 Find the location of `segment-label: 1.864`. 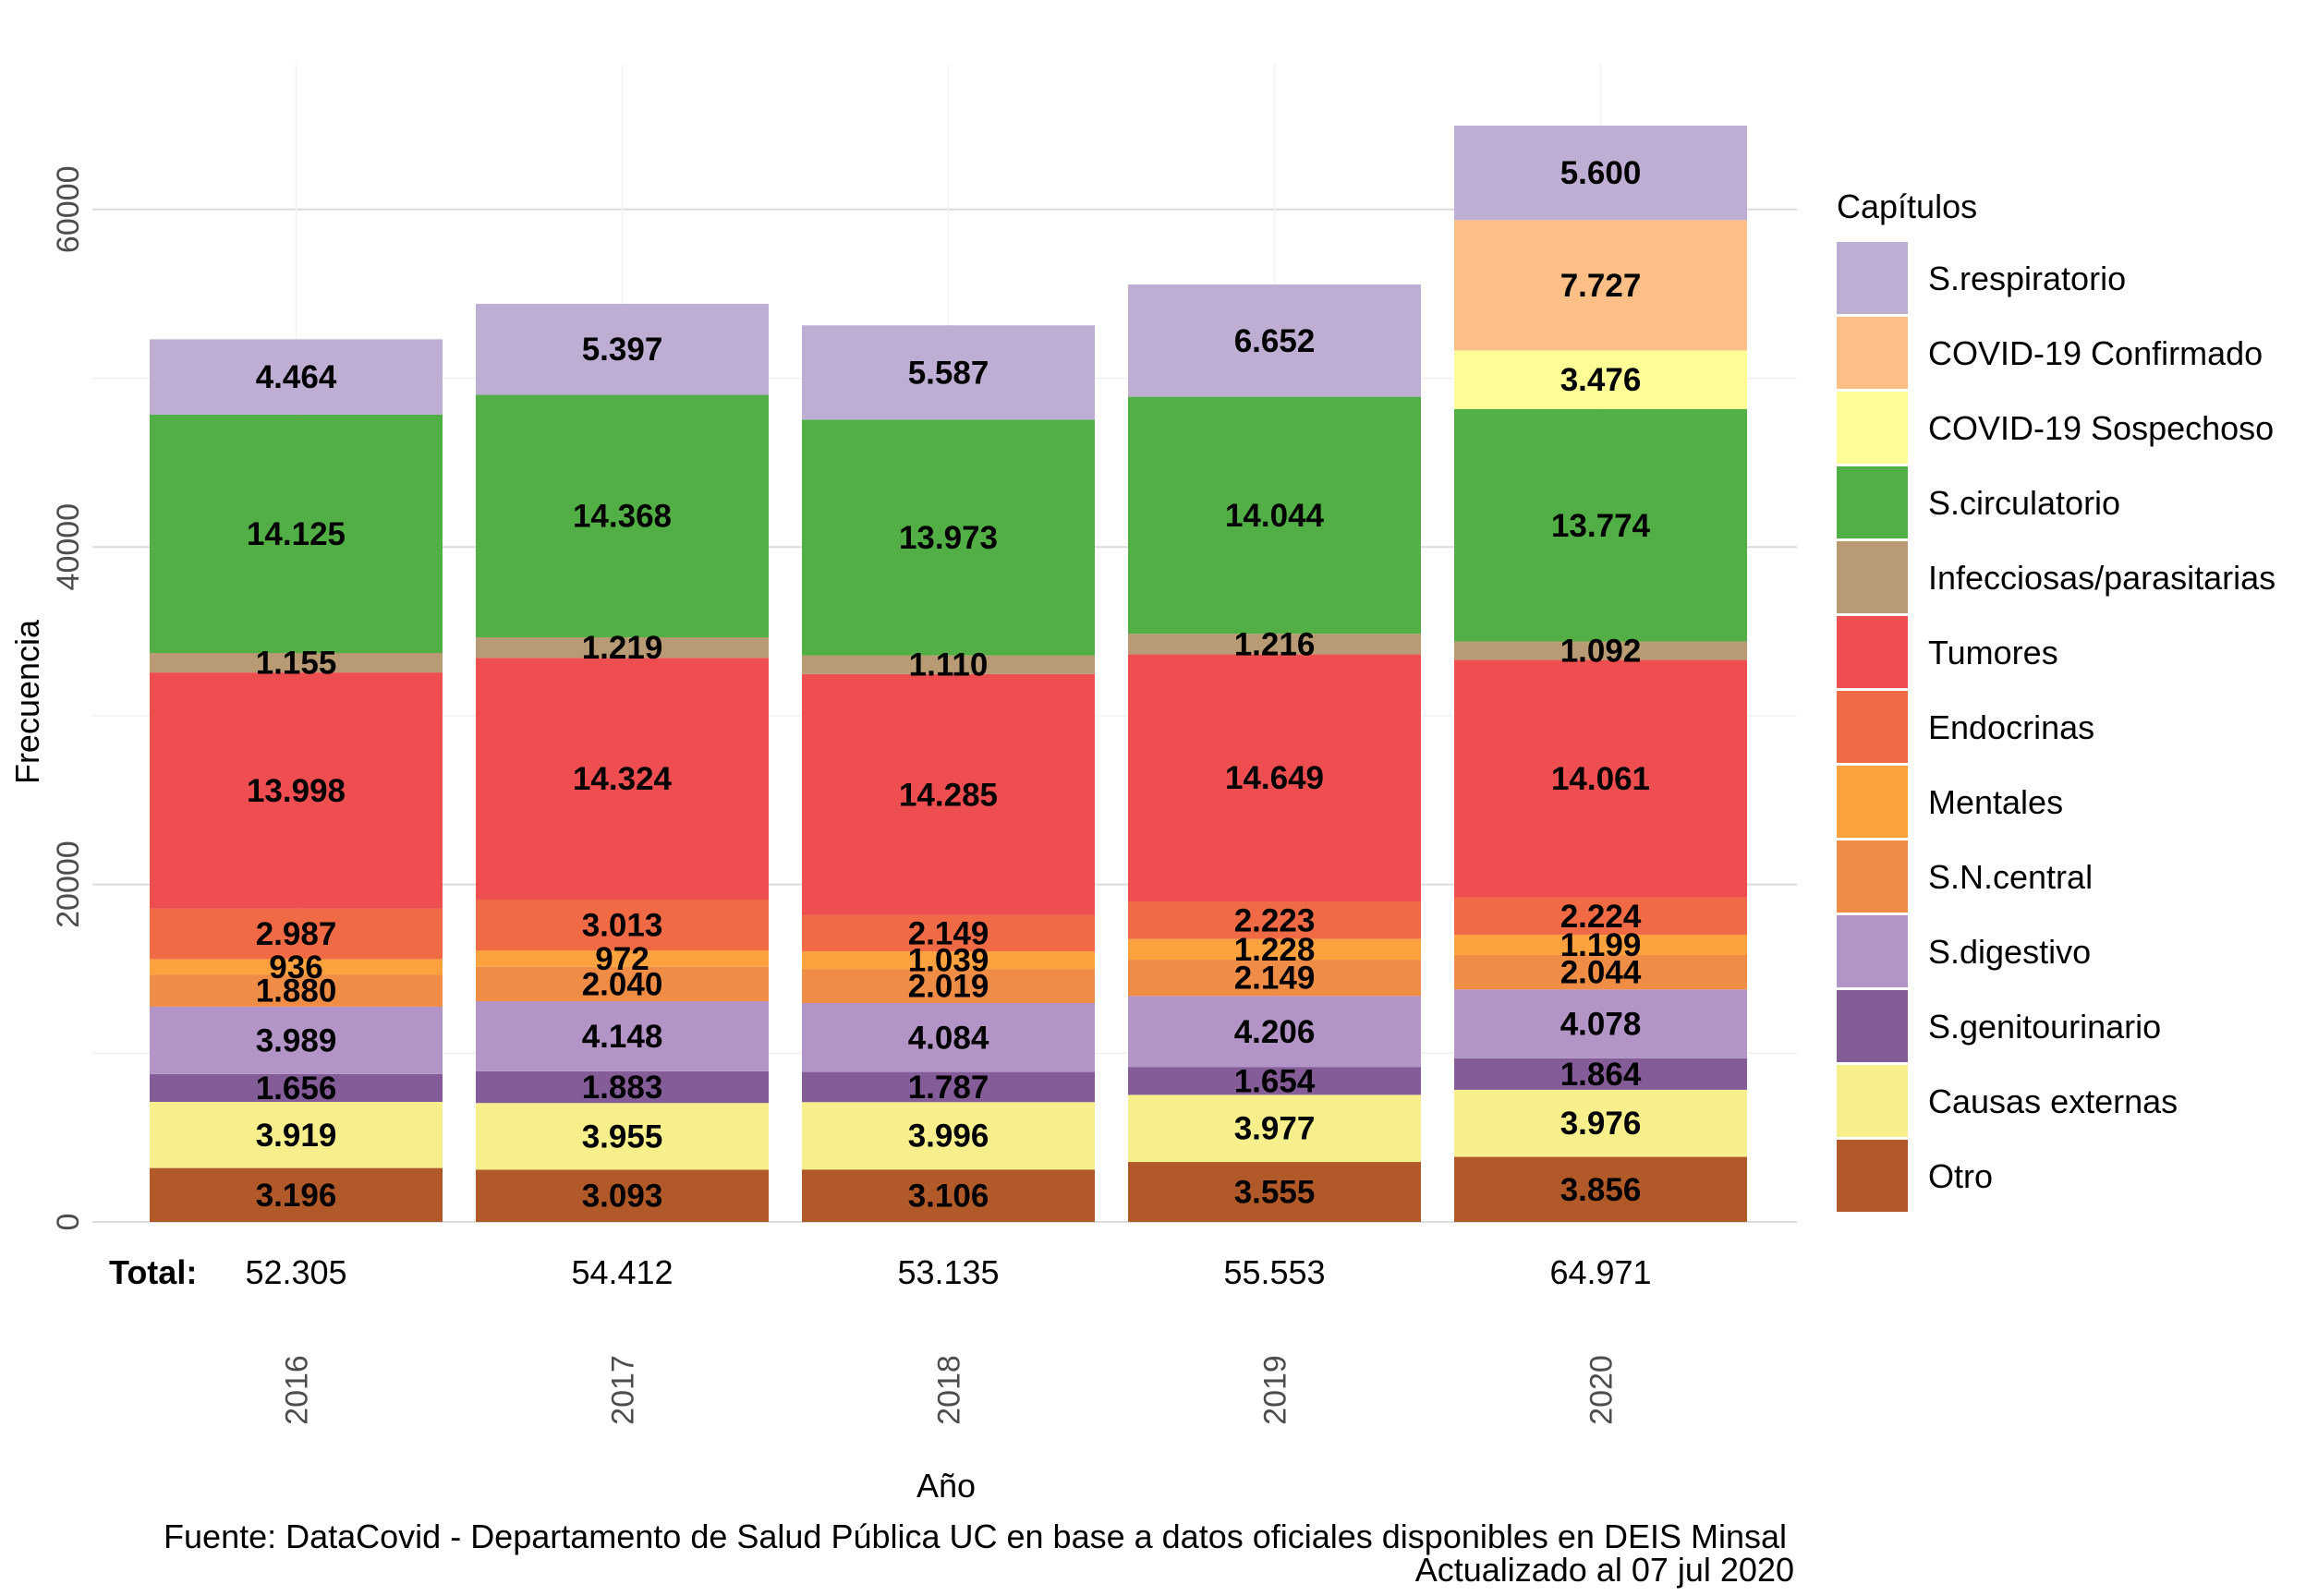

segment-label: 1.864 is located at coordinates (1601, 1075).